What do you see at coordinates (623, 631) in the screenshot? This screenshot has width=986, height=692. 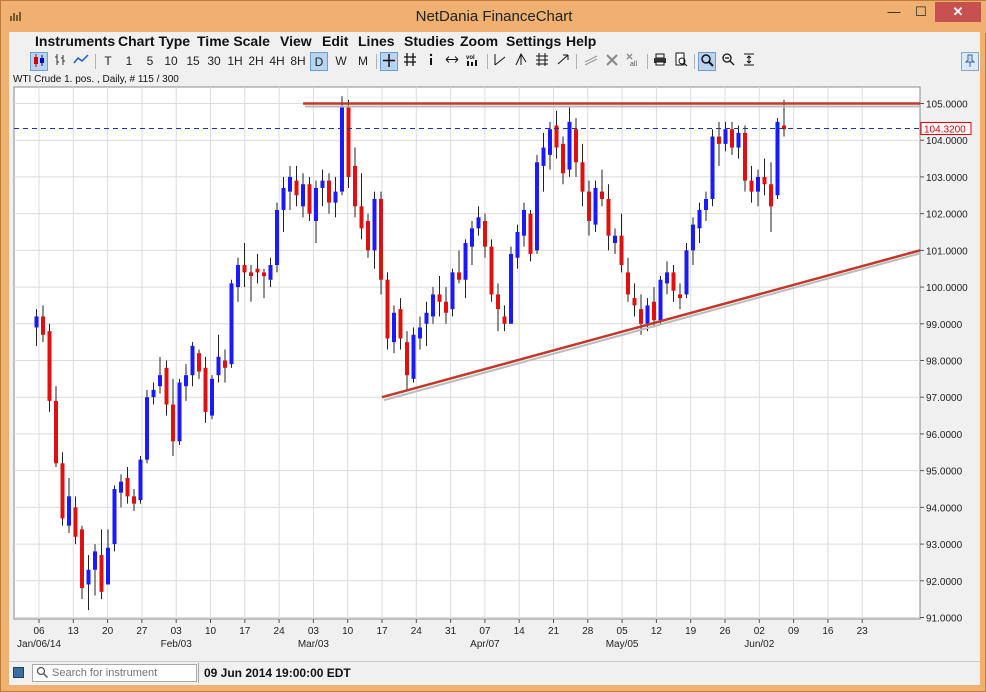 I see `x-tick-label: 05` at bounding box center [623, 631].